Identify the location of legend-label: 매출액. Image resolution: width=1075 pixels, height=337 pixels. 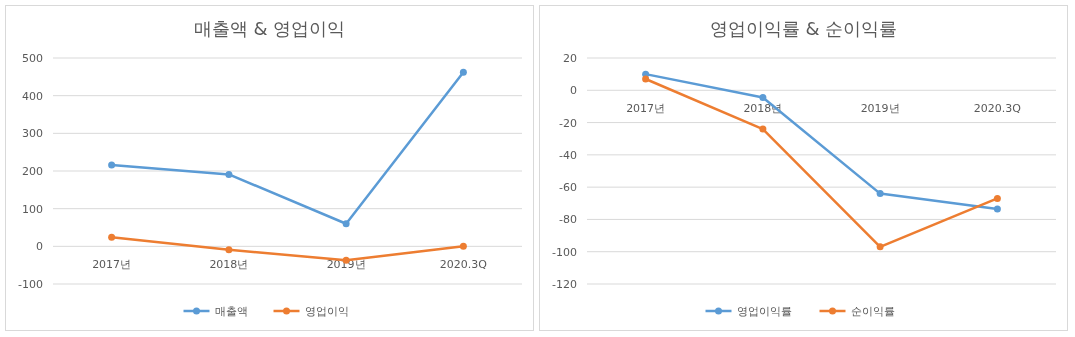
(231, 311).